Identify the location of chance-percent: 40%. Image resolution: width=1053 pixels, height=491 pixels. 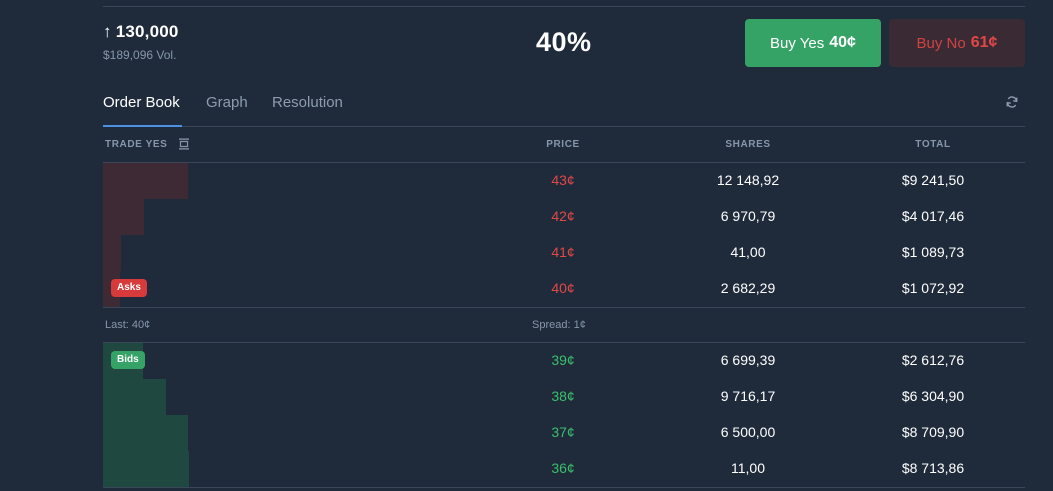
(564, 42).